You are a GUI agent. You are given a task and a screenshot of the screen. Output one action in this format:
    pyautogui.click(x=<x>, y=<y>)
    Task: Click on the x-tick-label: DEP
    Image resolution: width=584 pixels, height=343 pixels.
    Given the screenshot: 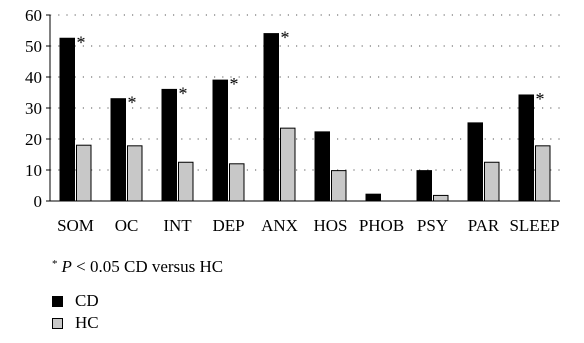 What is the action you would take?
    pyautogui.click(x=228, y=225)
    